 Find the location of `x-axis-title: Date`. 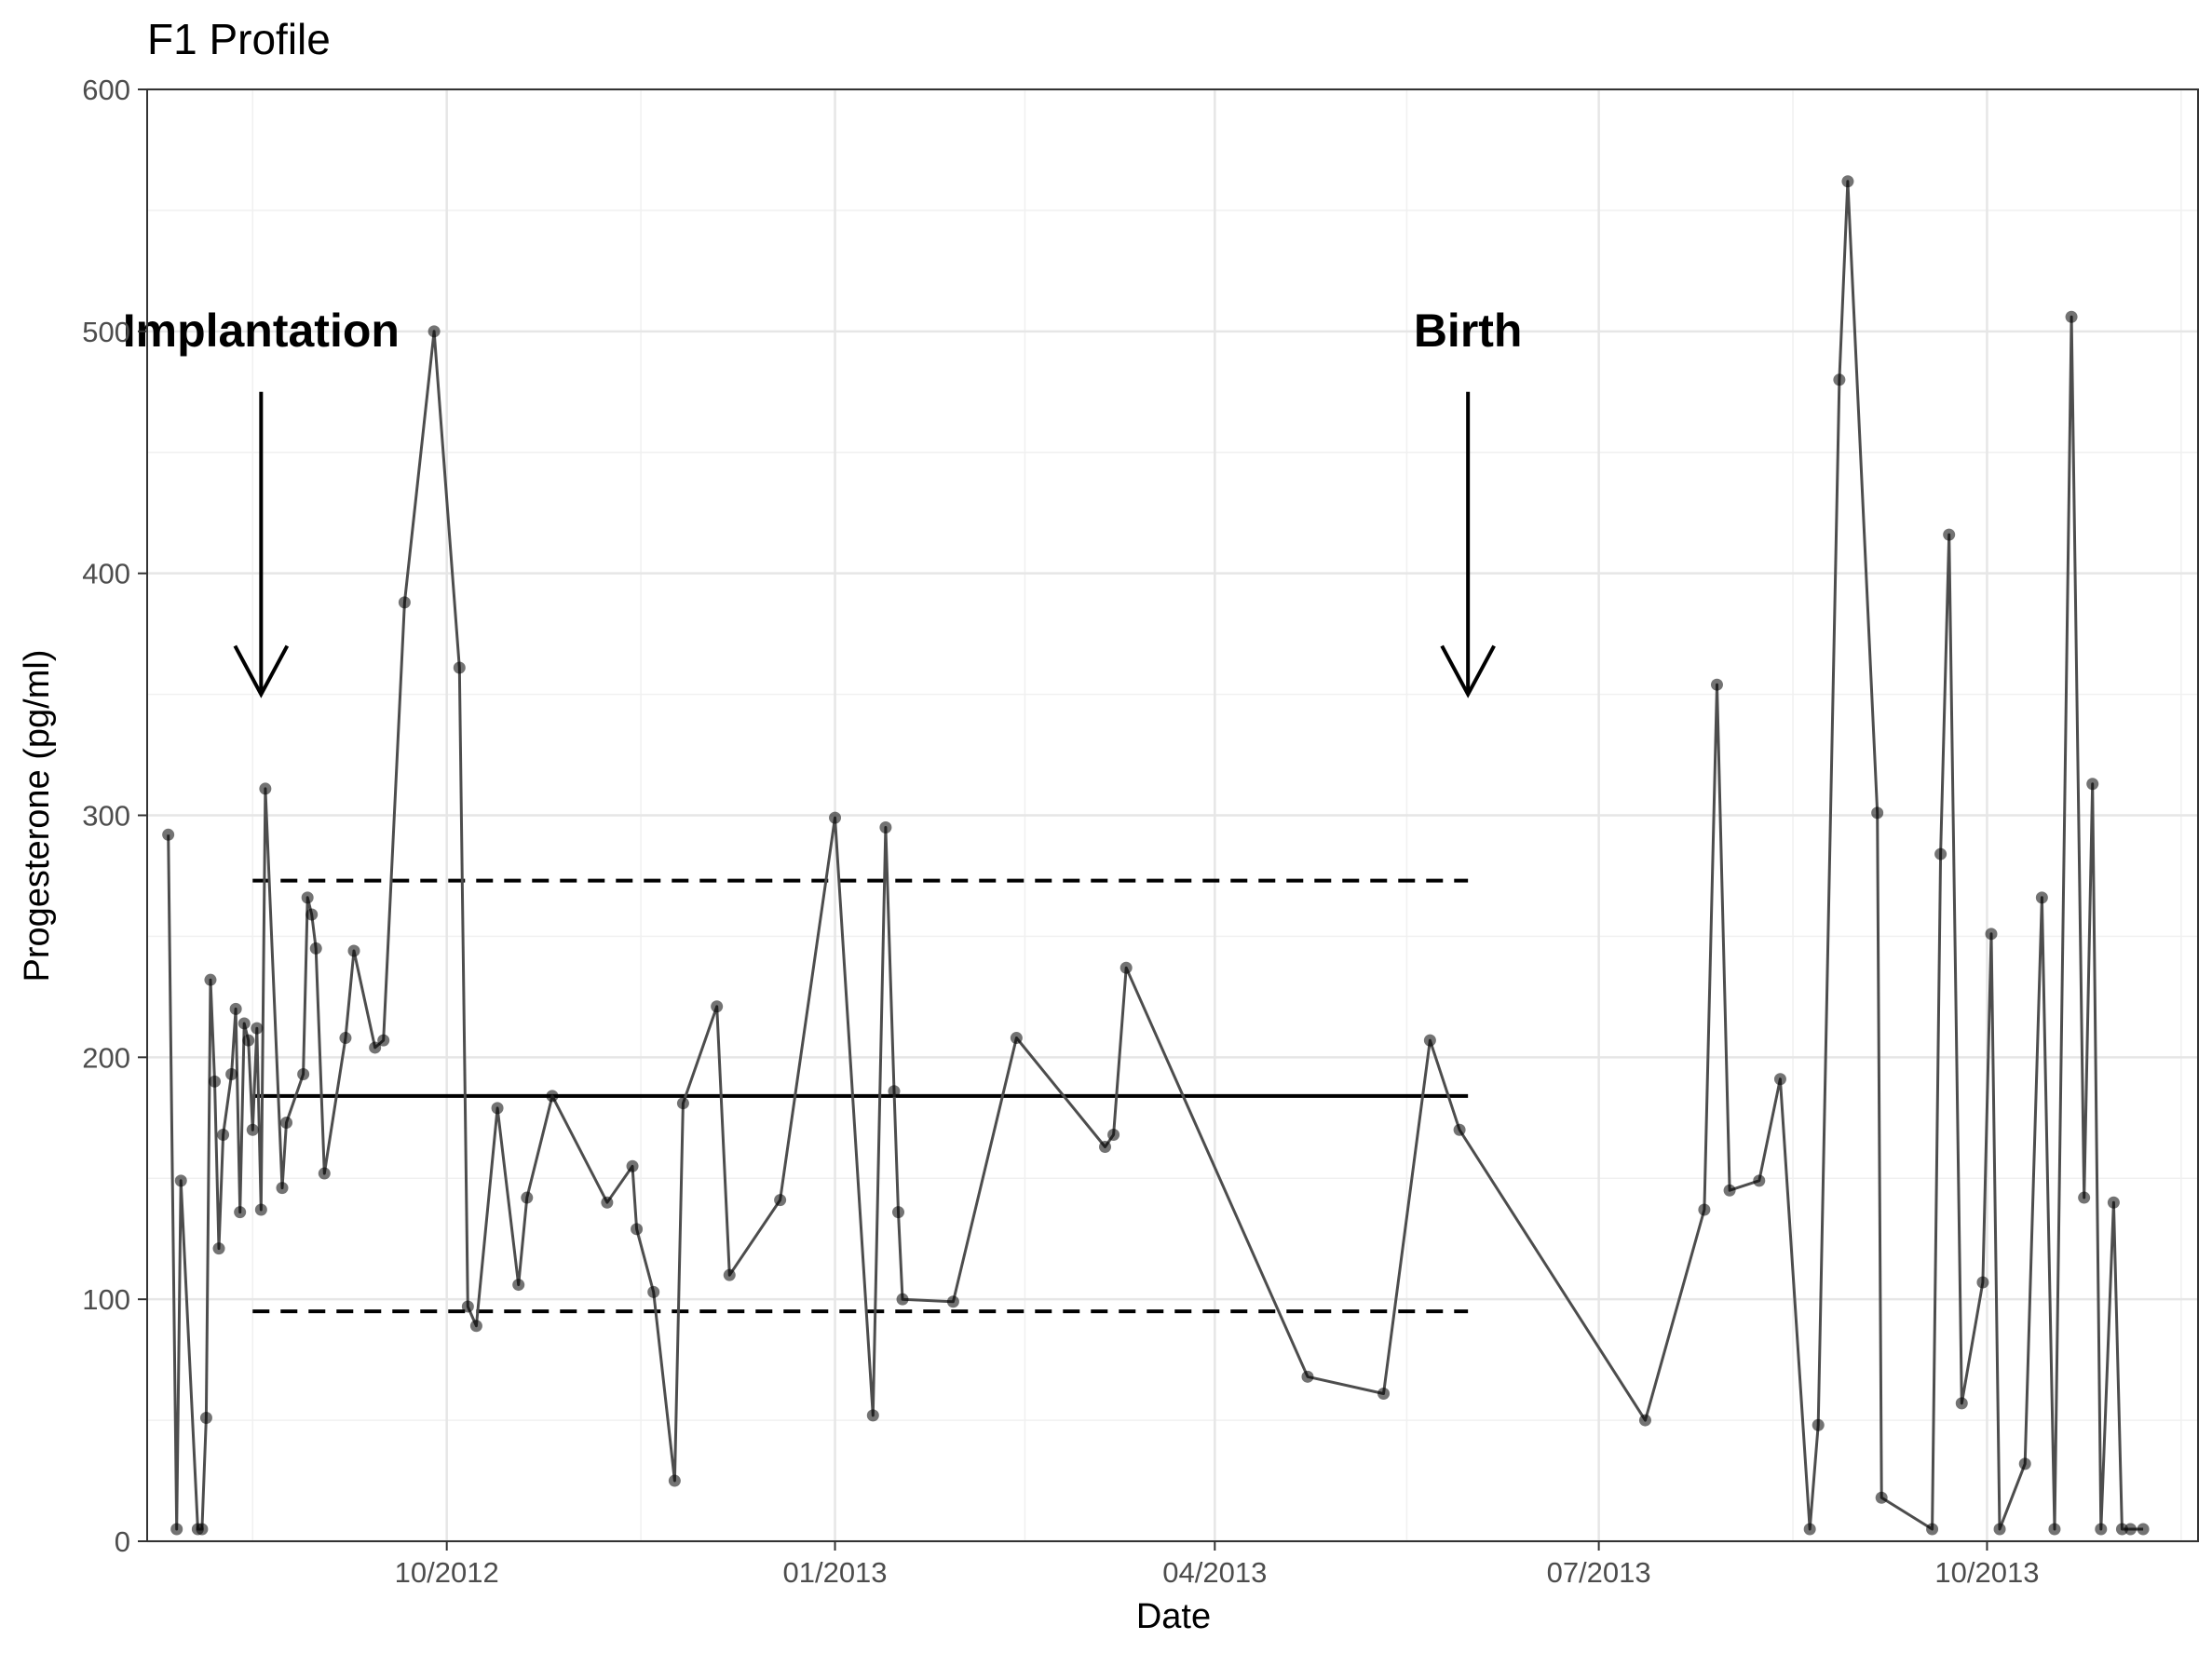

x-axis-title: Date is located at coordinates (1173, 1616).